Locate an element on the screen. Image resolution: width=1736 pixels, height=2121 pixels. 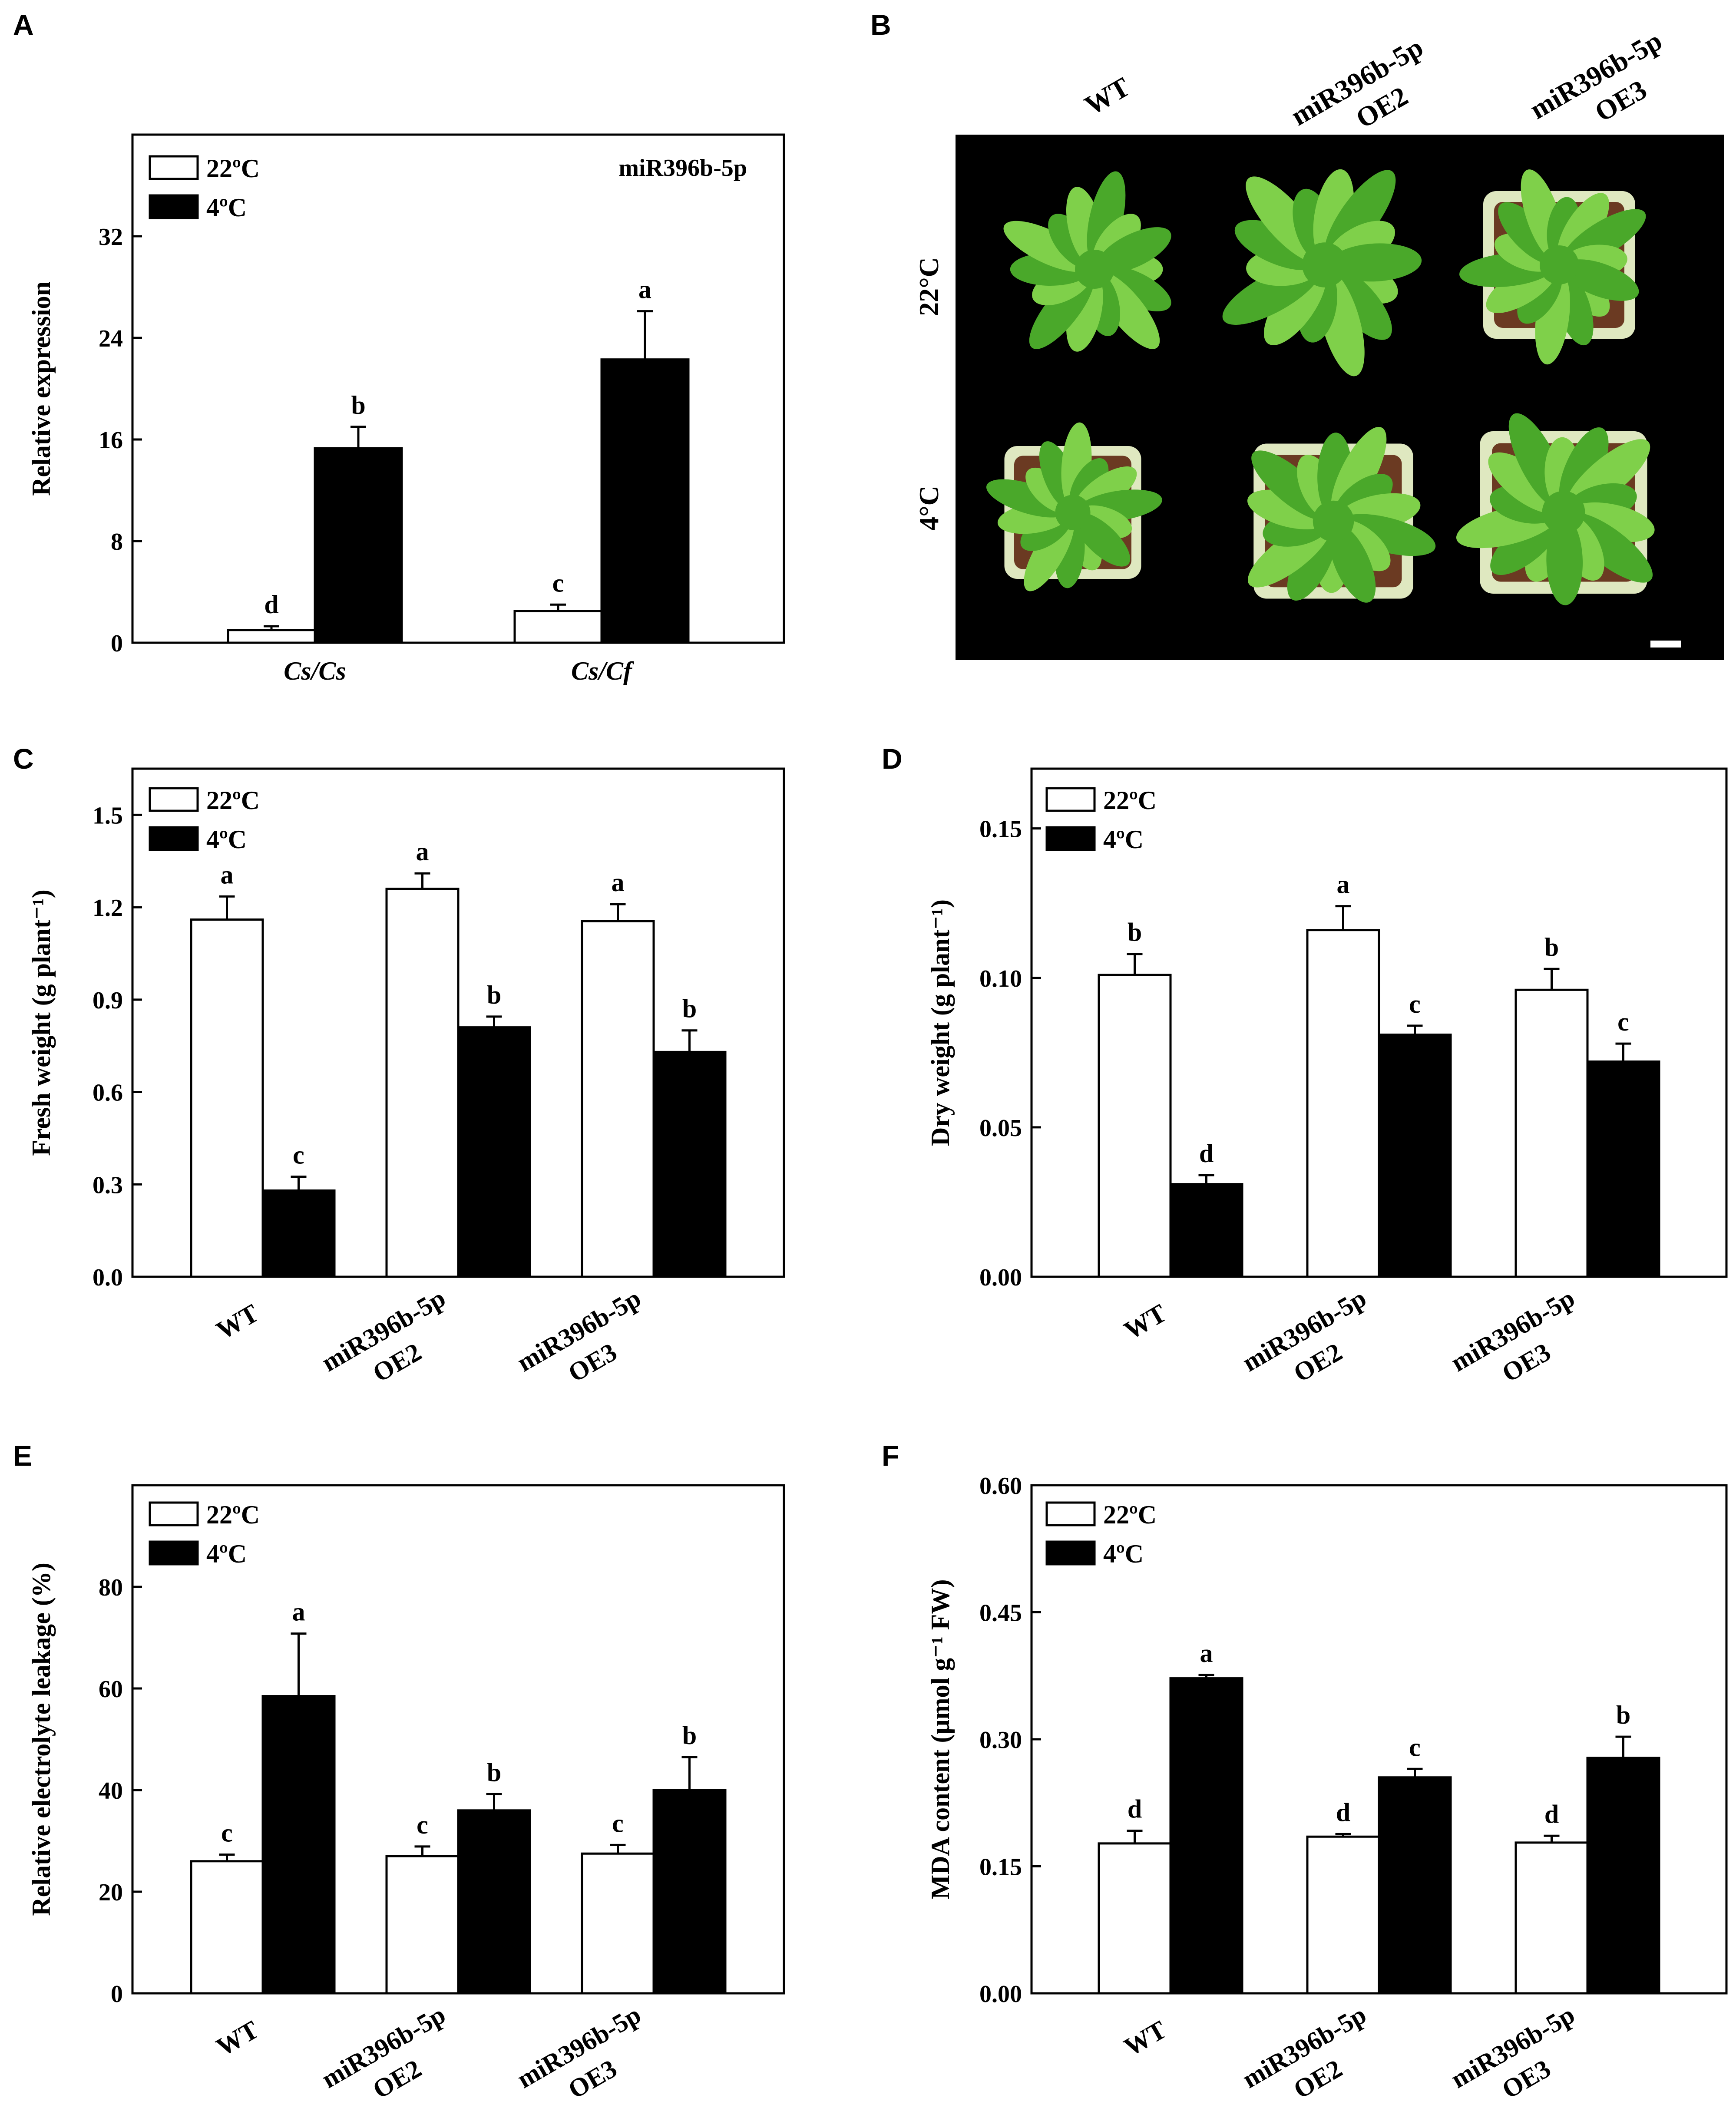
y-tick-label: 16 is located at coordinates (111, 441).